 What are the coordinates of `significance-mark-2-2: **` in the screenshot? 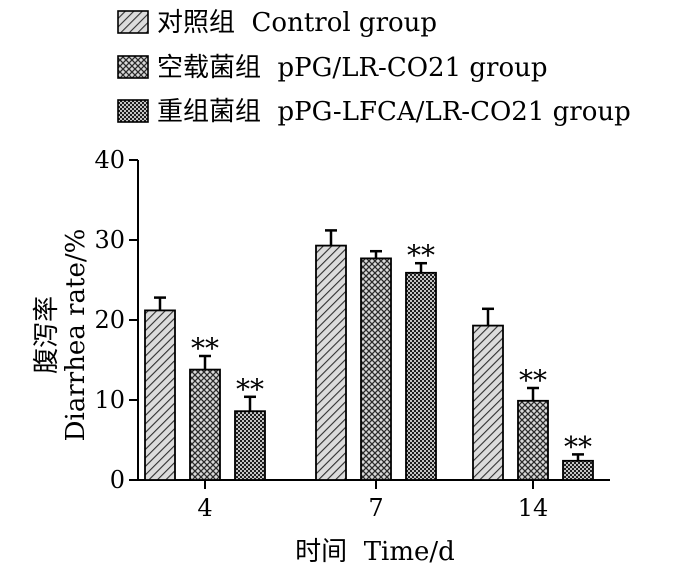 It's located at (578, 446).